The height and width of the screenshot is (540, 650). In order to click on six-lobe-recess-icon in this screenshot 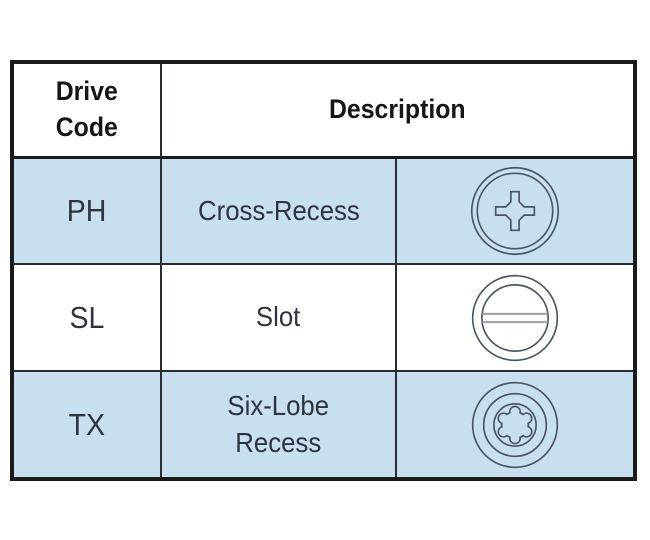, I will do `click(515, 424)`.